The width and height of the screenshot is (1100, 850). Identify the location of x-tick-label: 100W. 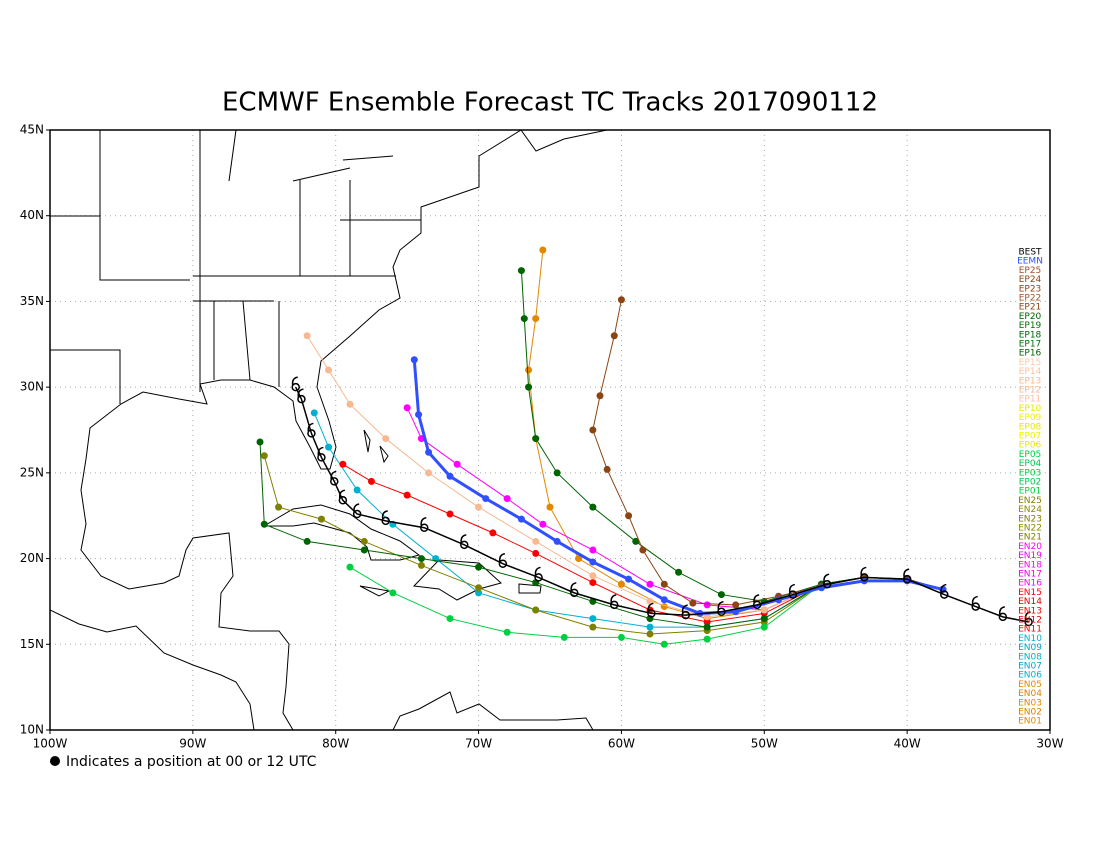
(50, 744).